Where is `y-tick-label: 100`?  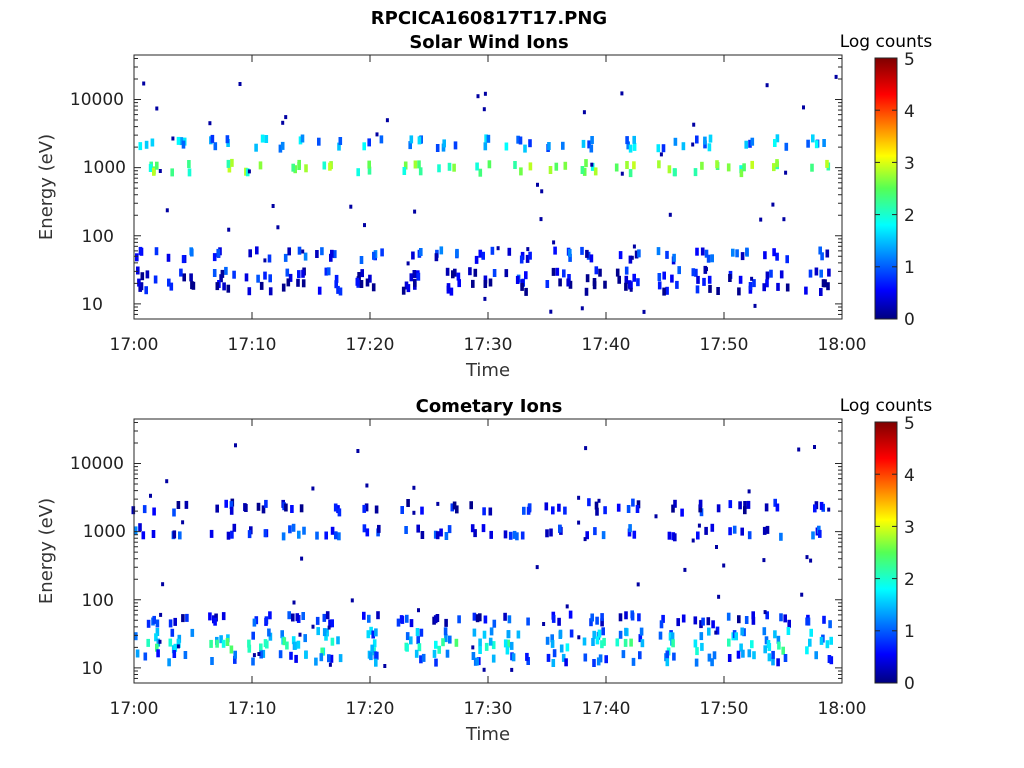
y-tick-label: 100 is located at coordinates (98, 601).